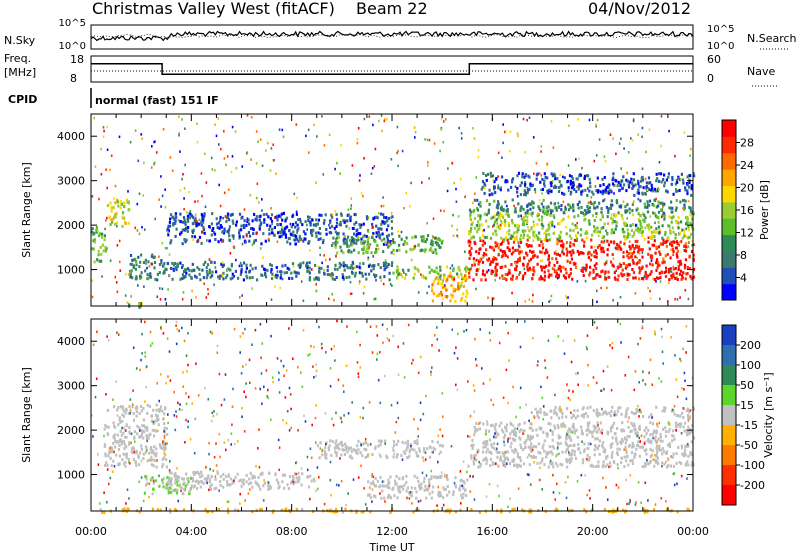 Image resolution: width=800 pixels, height=554 pixels. Describe the element at coordinates (20, 72) in the screenshot. I see `freq-label-2: [MHz]` at that location.